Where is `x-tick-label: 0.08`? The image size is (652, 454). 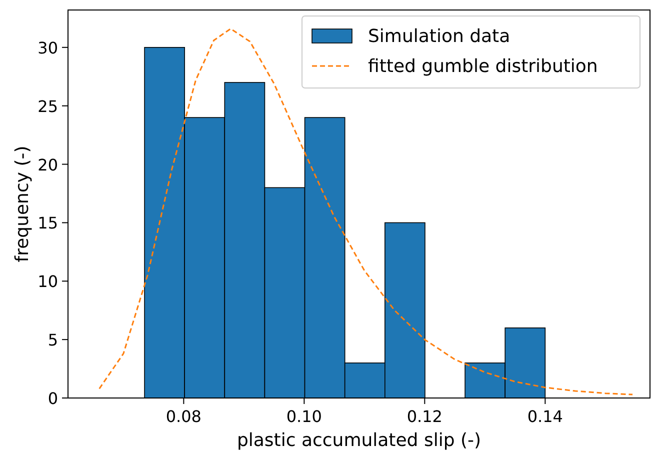
x-tick-label: 0.08 is located at coordinates (184, 416).